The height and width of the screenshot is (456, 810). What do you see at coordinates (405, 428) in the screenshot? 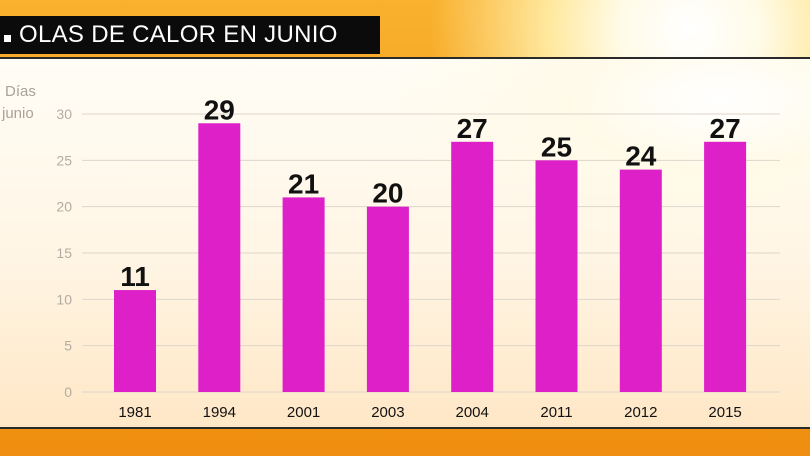
I see `panel-bottom-border` at bounding box center [405, 428].